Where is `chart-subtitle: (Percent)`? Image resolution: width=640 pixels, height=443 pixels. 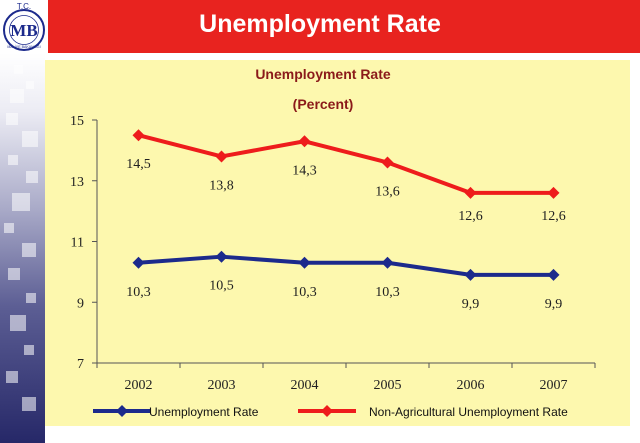 chart-subtitle: (Percent) is located at coordinates (323, 104).